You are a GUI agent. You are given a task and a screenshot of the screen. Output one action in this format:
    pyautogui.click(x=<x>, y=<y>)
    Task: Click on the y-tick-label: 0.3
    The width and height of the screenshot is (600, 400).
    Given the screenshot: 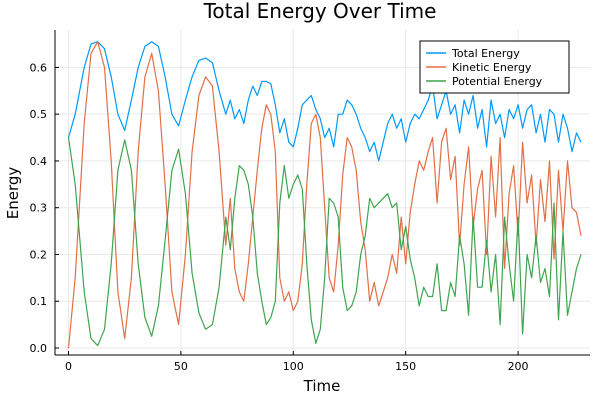 What is the action you would take?
    pyautogui.click(x=39, y=208)
    